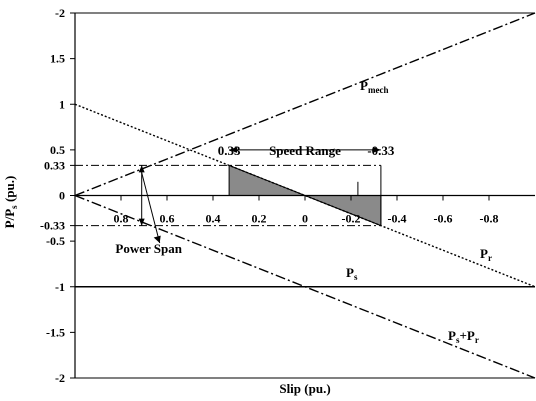 The height and width of the screenshot is (401, 536). What do you see at coordinates (233, 149) in the screenshot?
I see `speed-range-arrowhead-left` at bounding box center [233, 149].